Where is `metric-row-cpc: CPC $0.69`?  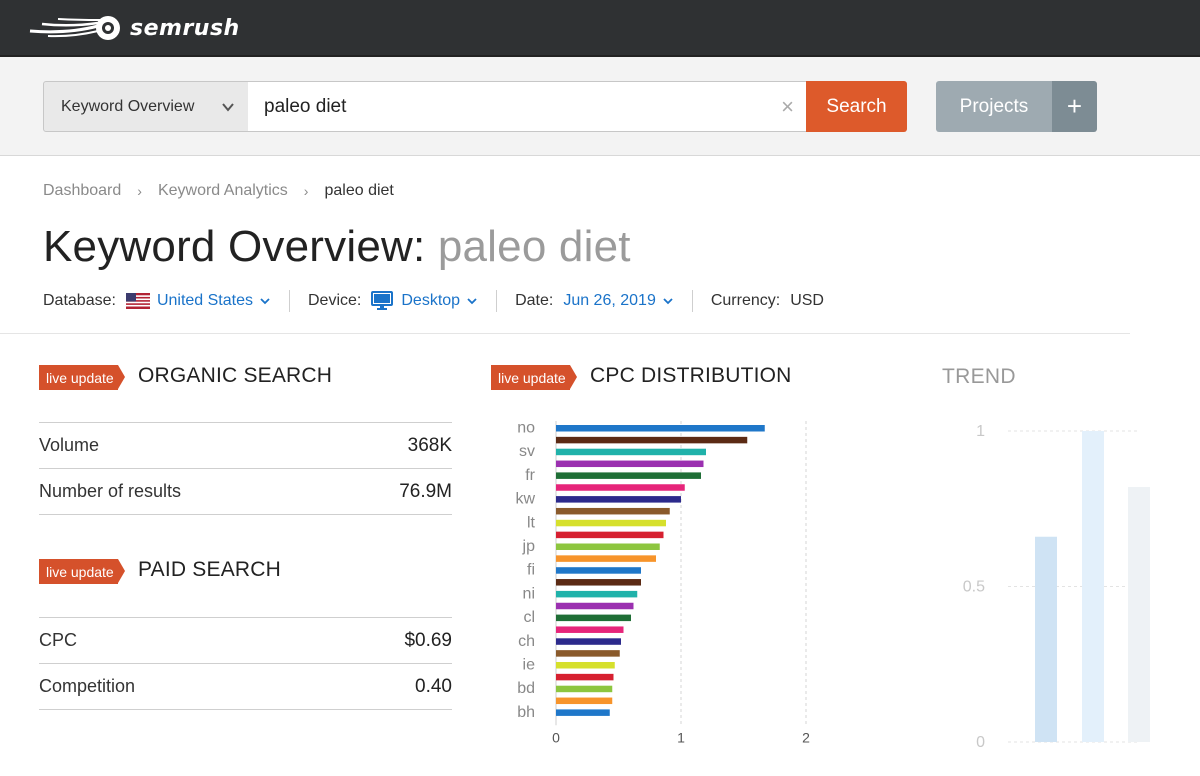
metric-row-cpc: CPC $0.69 is located at coordinates (245, 640).